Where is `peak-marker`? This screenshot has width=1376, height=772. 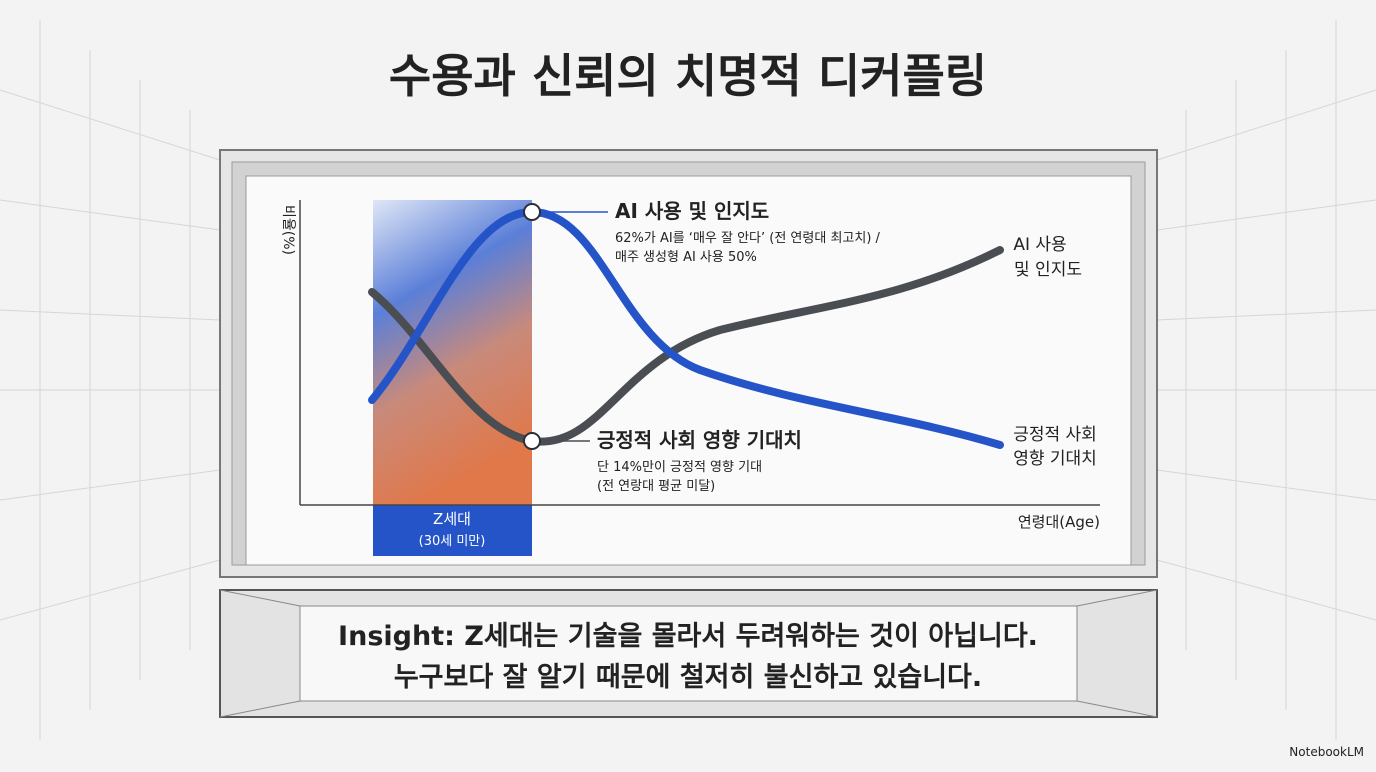 peak-marker is located at coordinates (532, 212).